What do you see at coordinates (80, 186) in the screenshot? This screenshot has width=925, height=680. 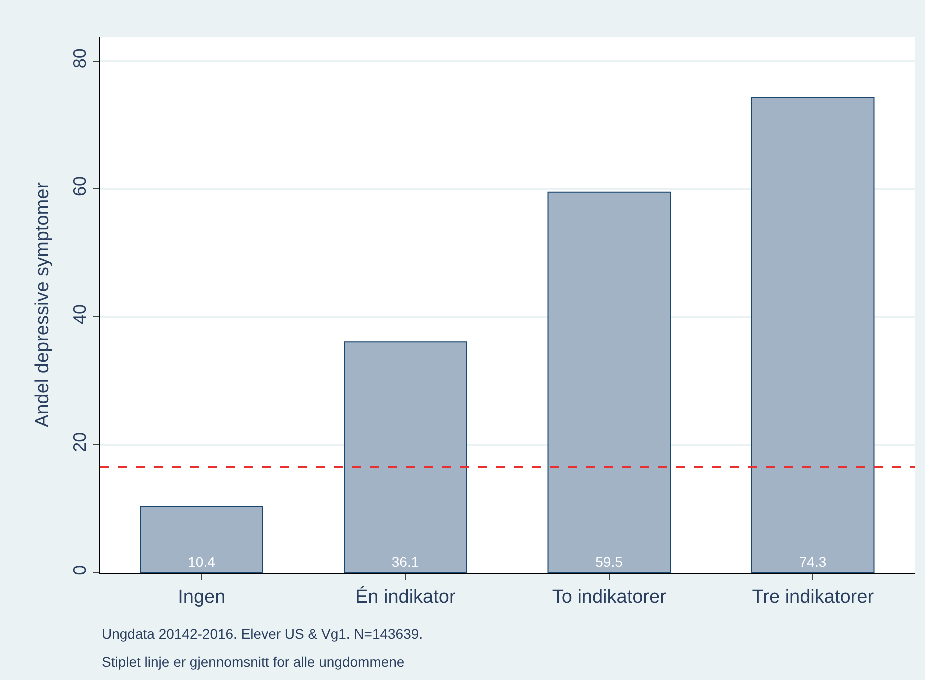 I see `y-tick-label: 60` at bounding box center [80, 186].